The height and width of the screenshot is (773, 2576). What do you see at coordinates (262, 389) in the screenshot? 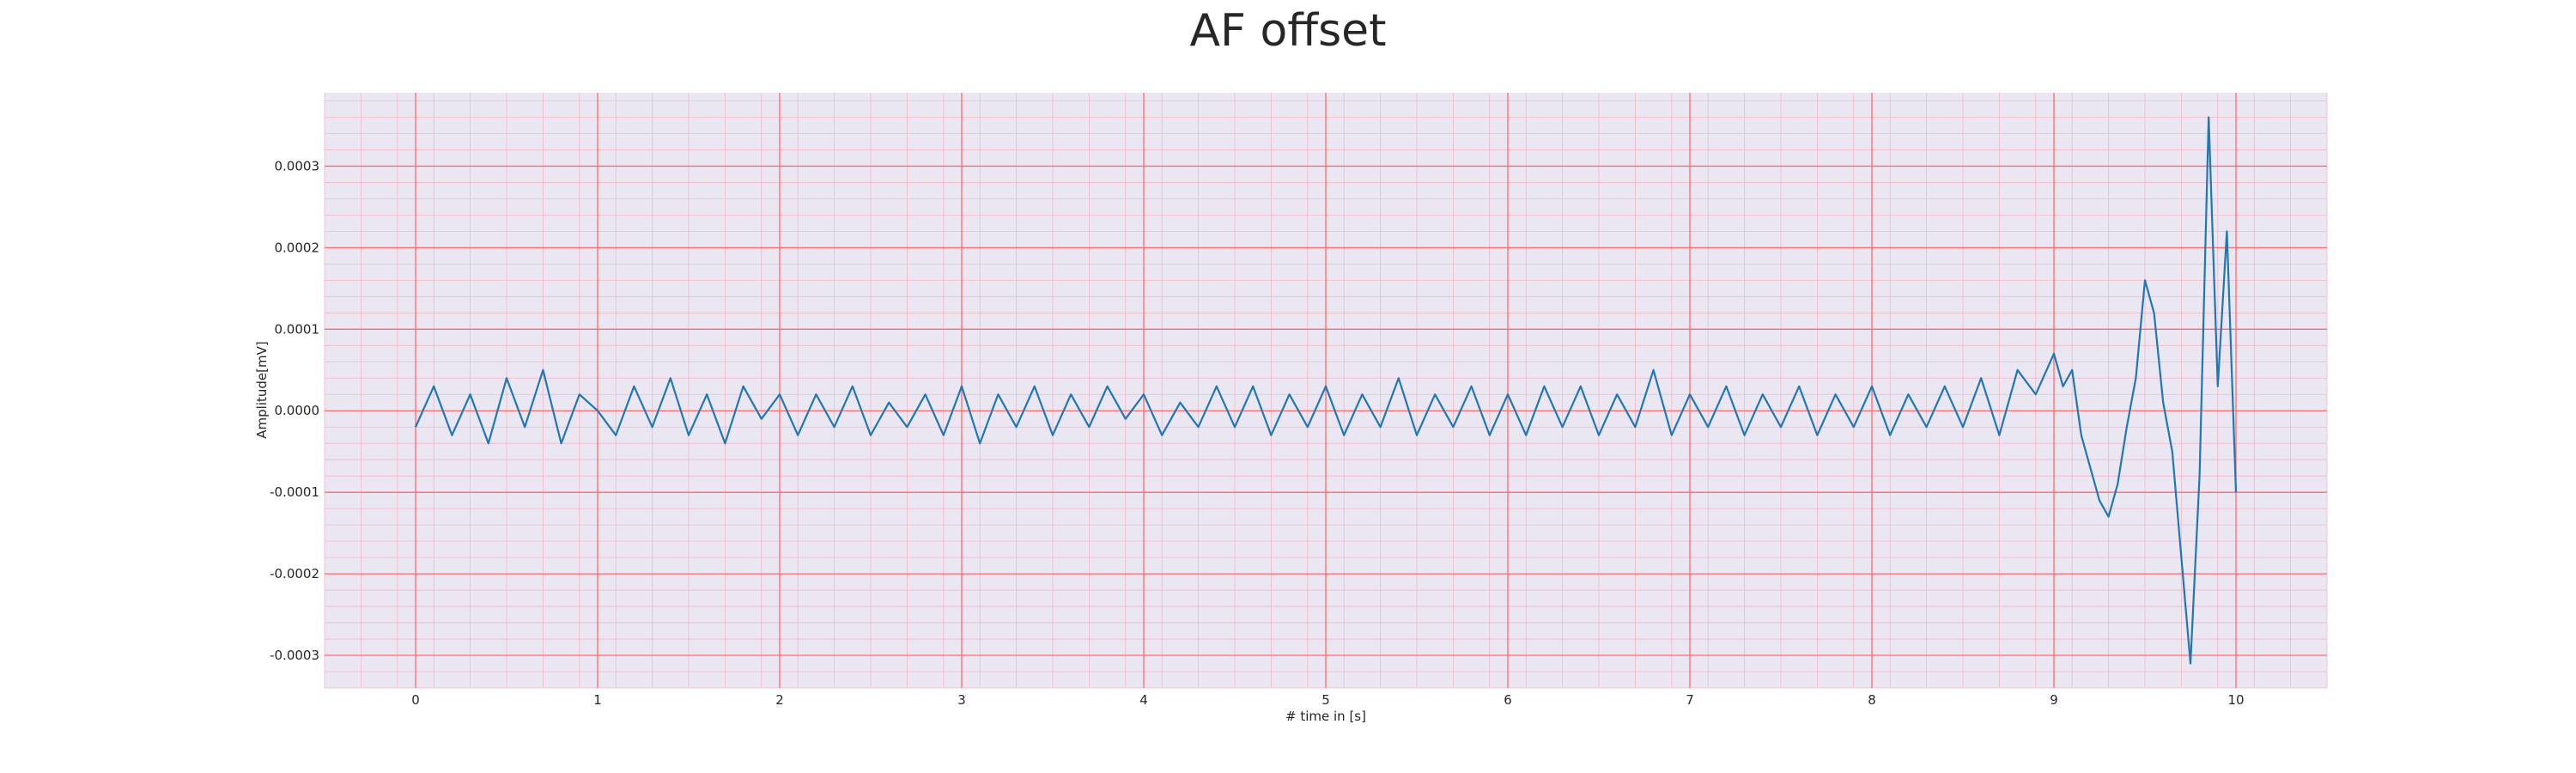
I see `y-axis-label: Amplitude[mV]` at bounding box center [262, 389].